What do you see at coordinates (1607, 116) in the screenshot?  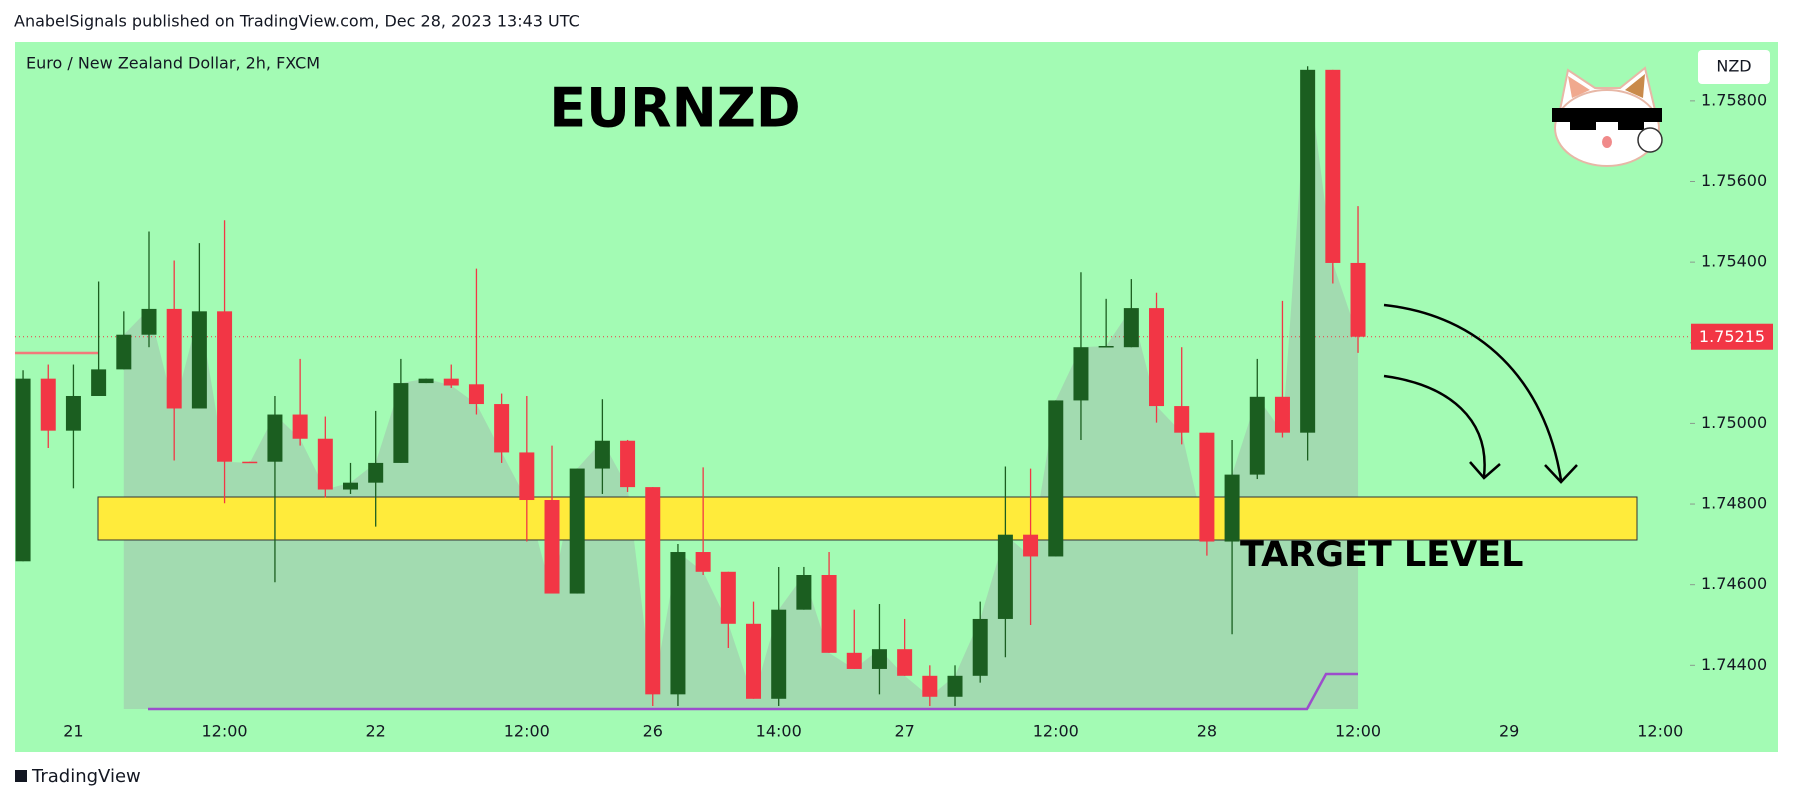 I see `mascot` at bounding box center [1607, 116].